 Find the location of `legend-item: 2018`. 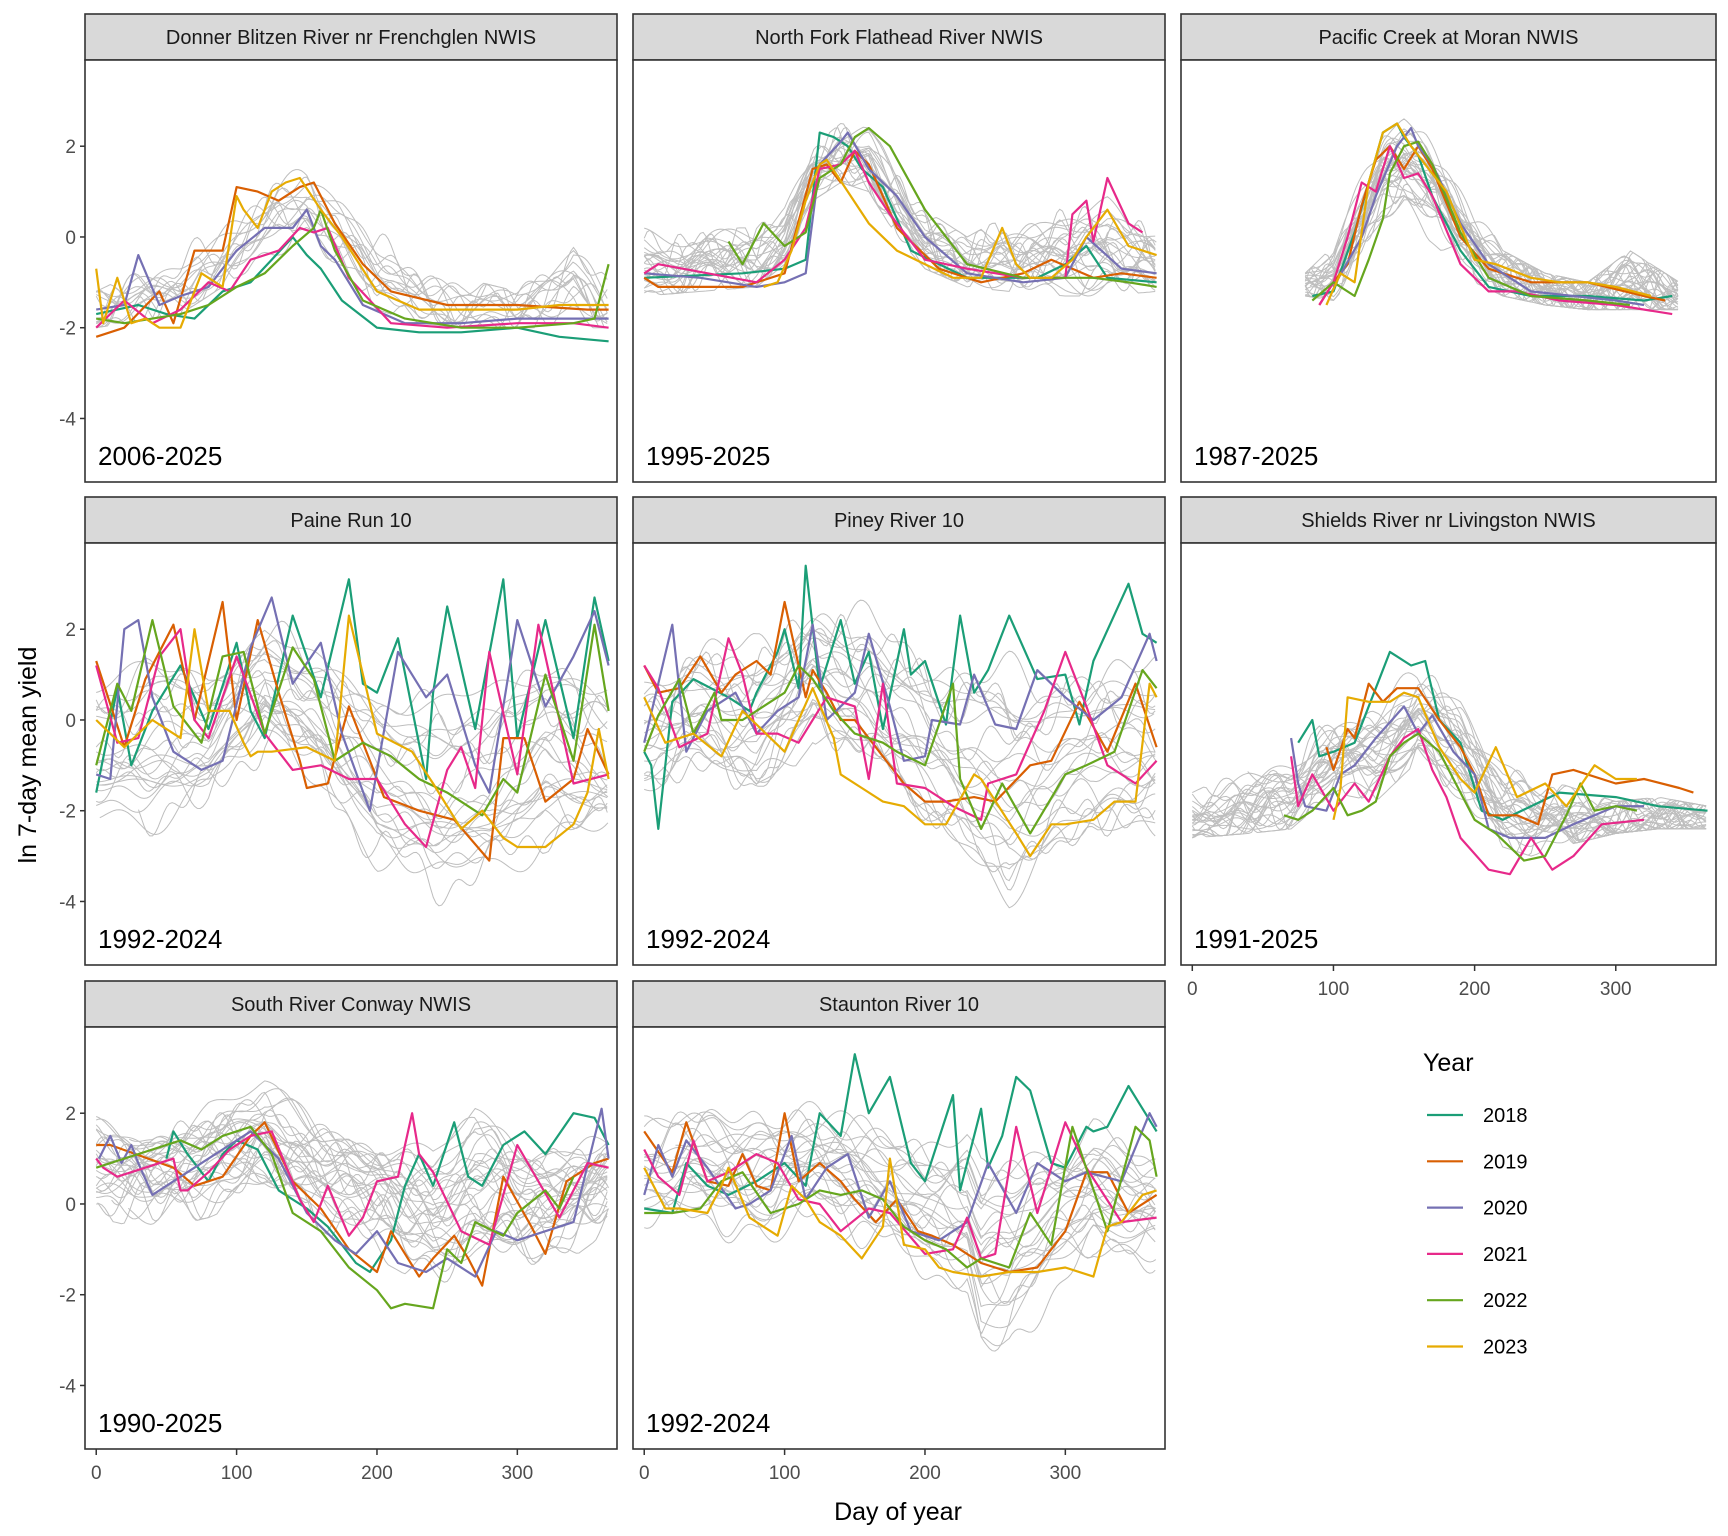

legend-item: 2018 is located at coordinates (1477, 1116).